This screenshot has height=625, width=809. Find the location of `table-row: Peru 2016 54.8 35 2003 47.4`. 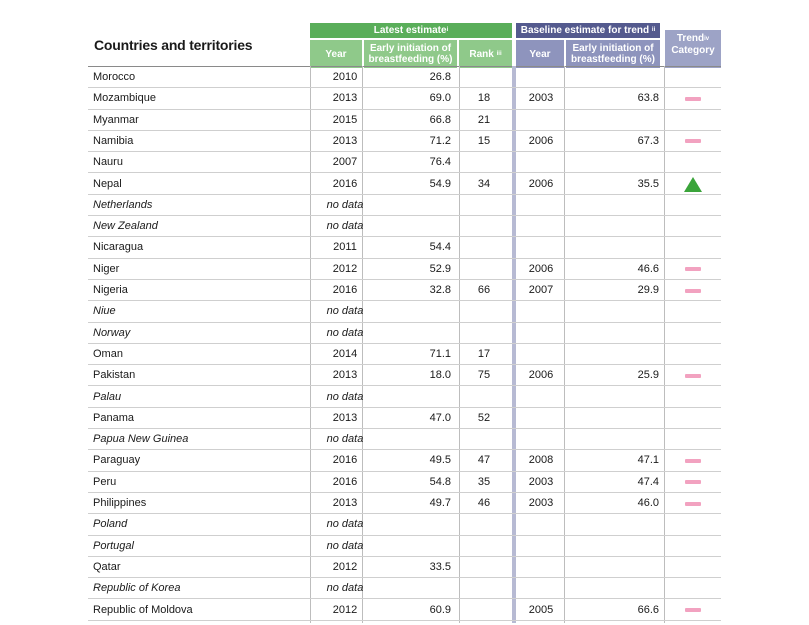

table-row: Peru 2016 54.8 35 2003 47.4 is located at coordinates (404, 482).